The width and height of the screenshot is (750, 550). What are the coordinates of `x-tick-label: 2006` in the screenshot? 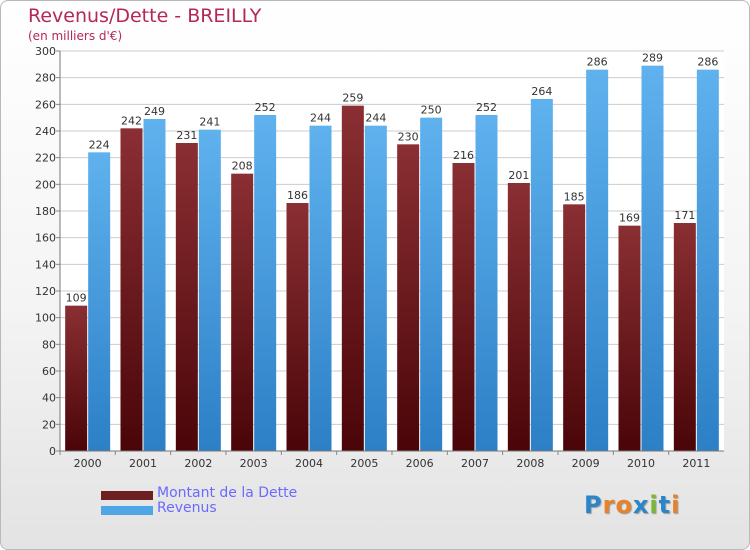 It's located at (420, 463).